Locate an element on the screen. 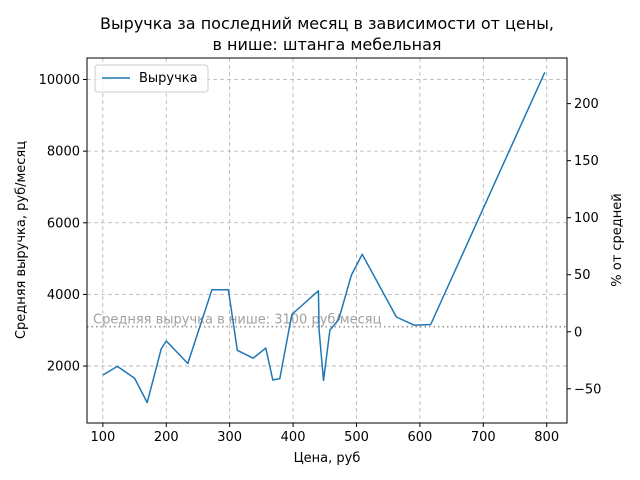  legend-box is located at coordinates (151, 78).